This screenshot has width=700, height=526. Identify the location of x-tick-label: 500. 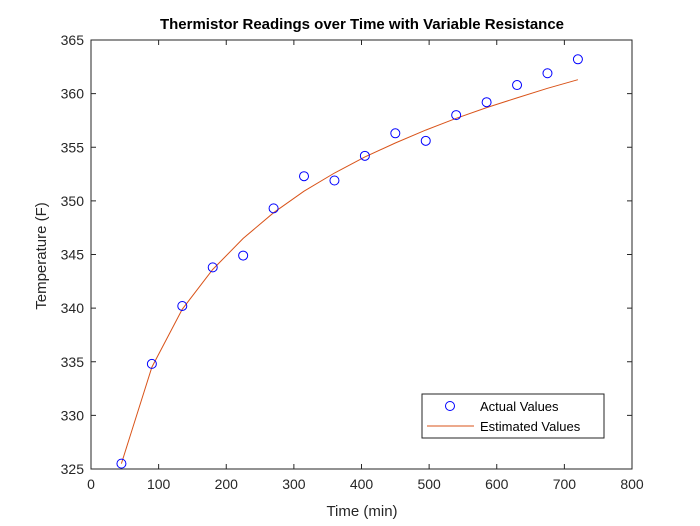
(429, 484).